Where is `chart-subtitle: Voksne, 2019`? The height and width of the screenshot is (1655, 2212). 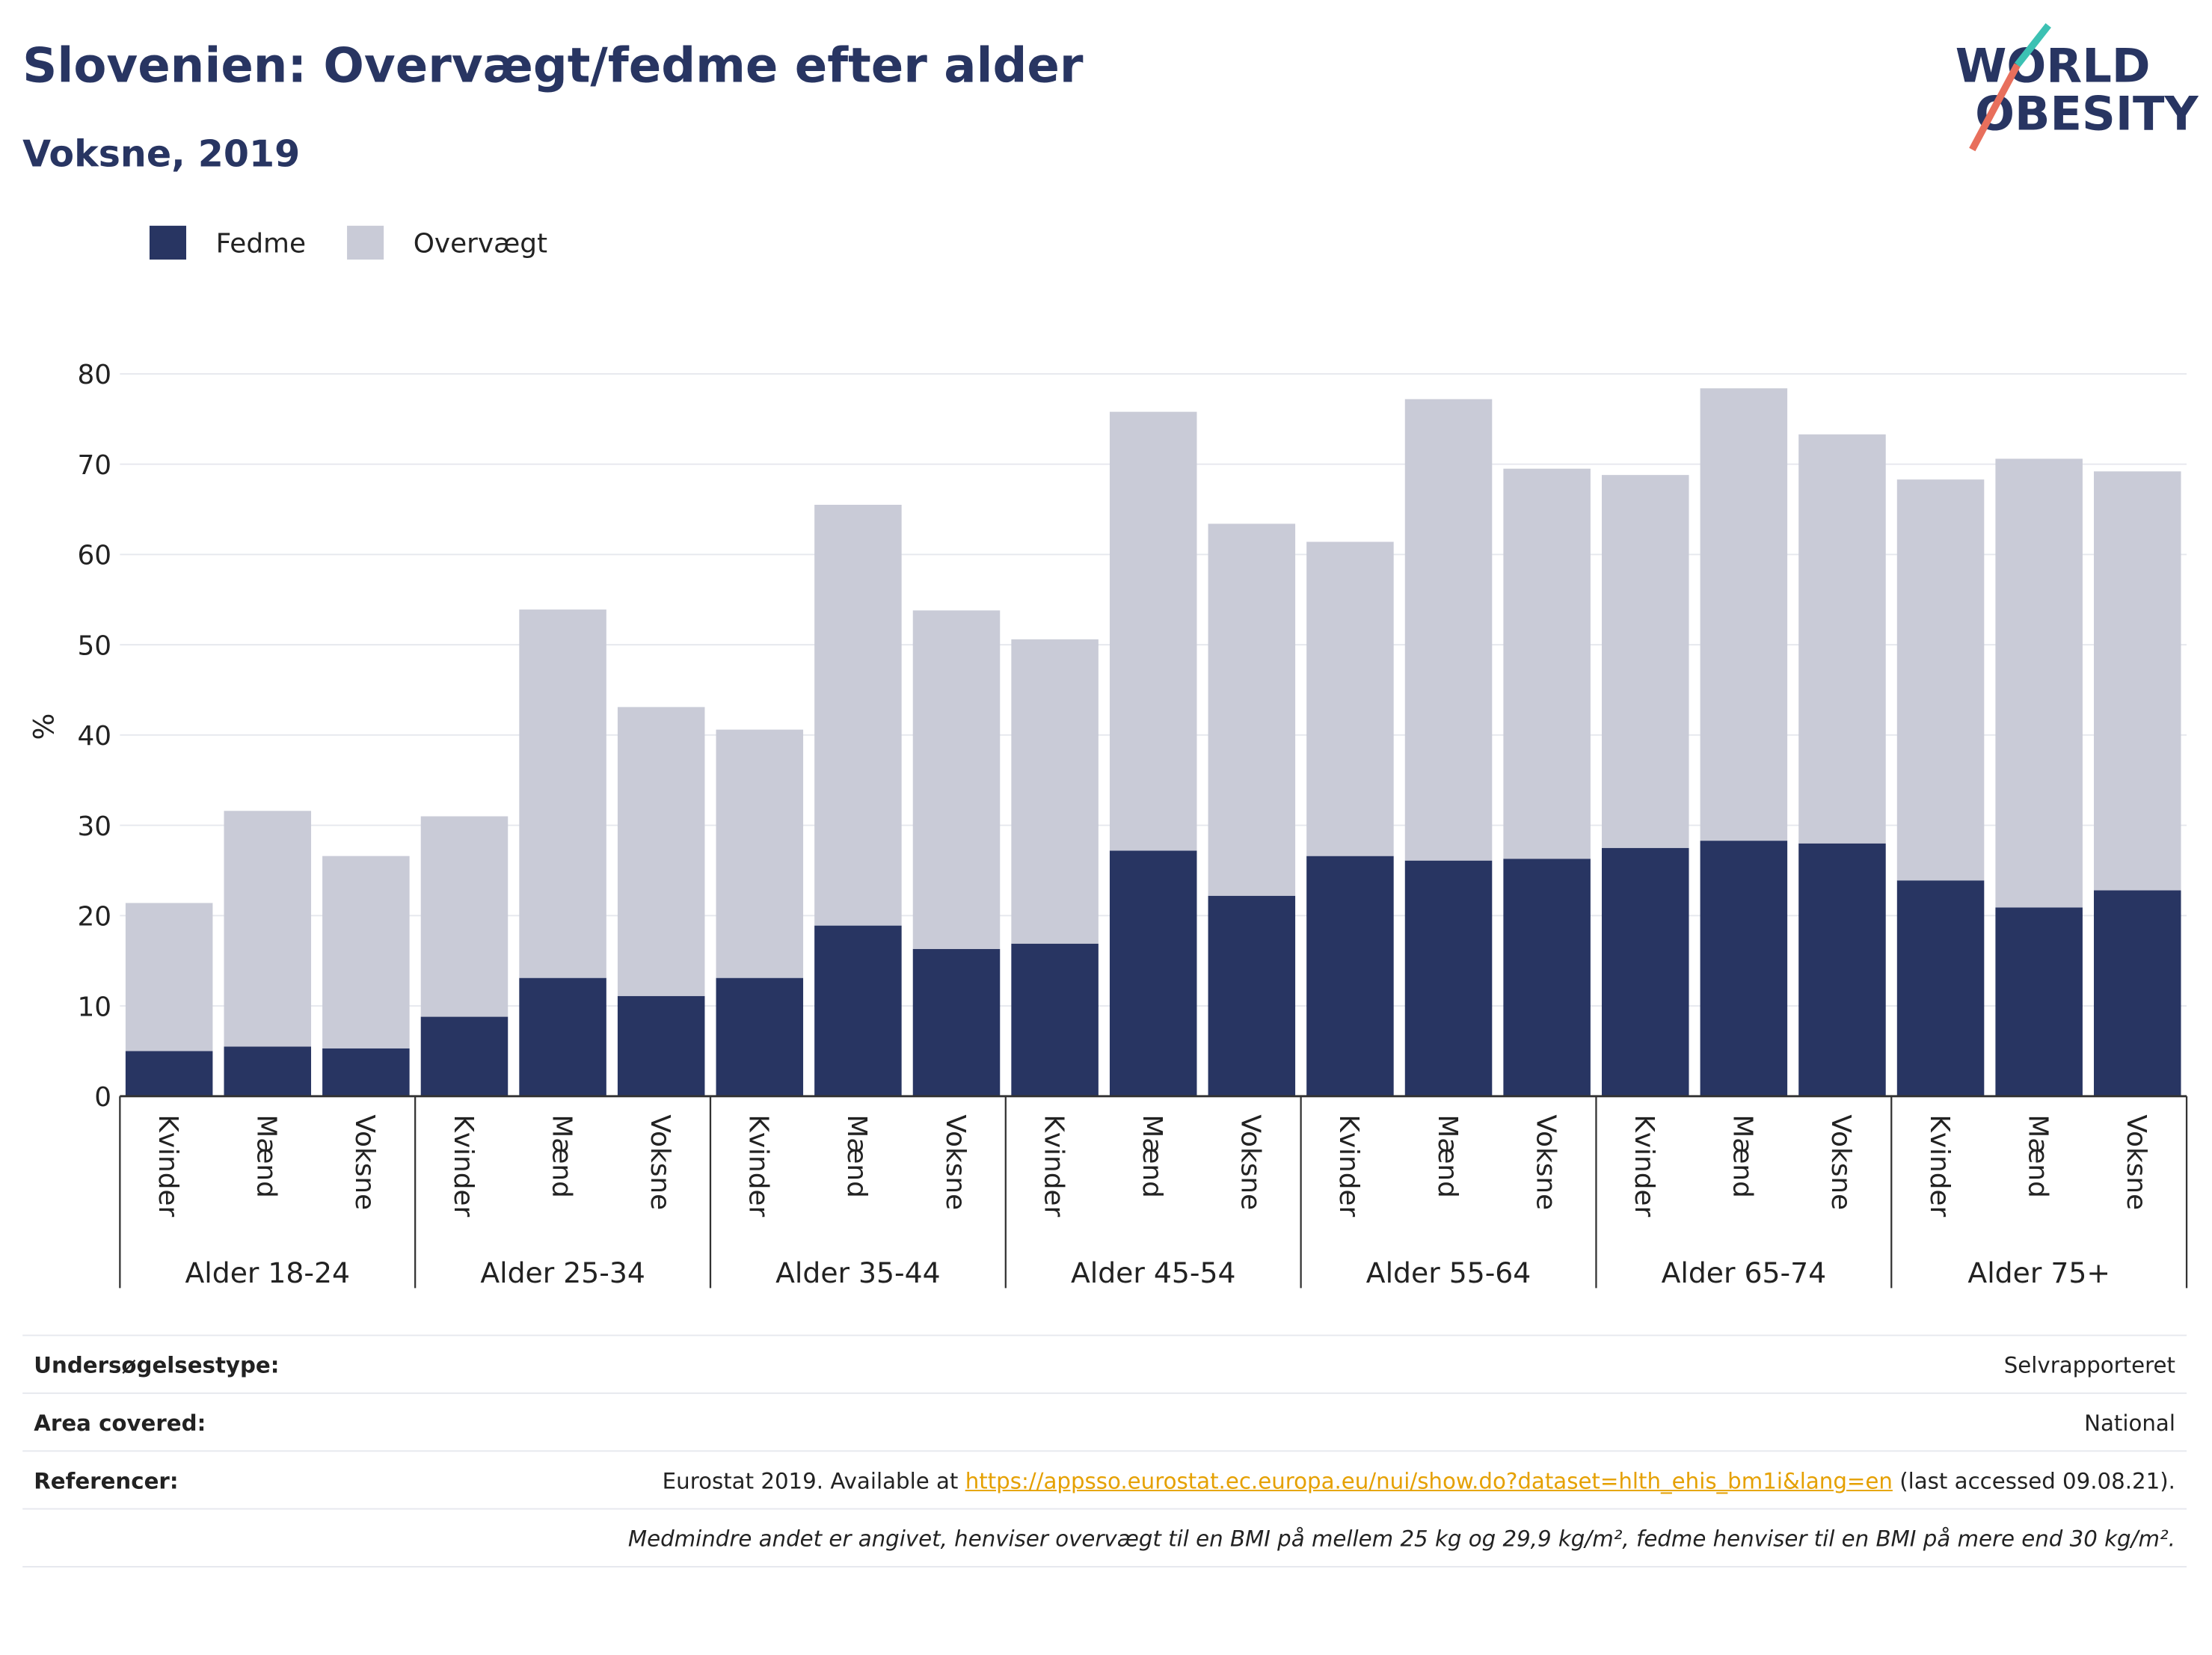
chart-subtitle: Voksne, 2019 is located at coordinates (161, 154).